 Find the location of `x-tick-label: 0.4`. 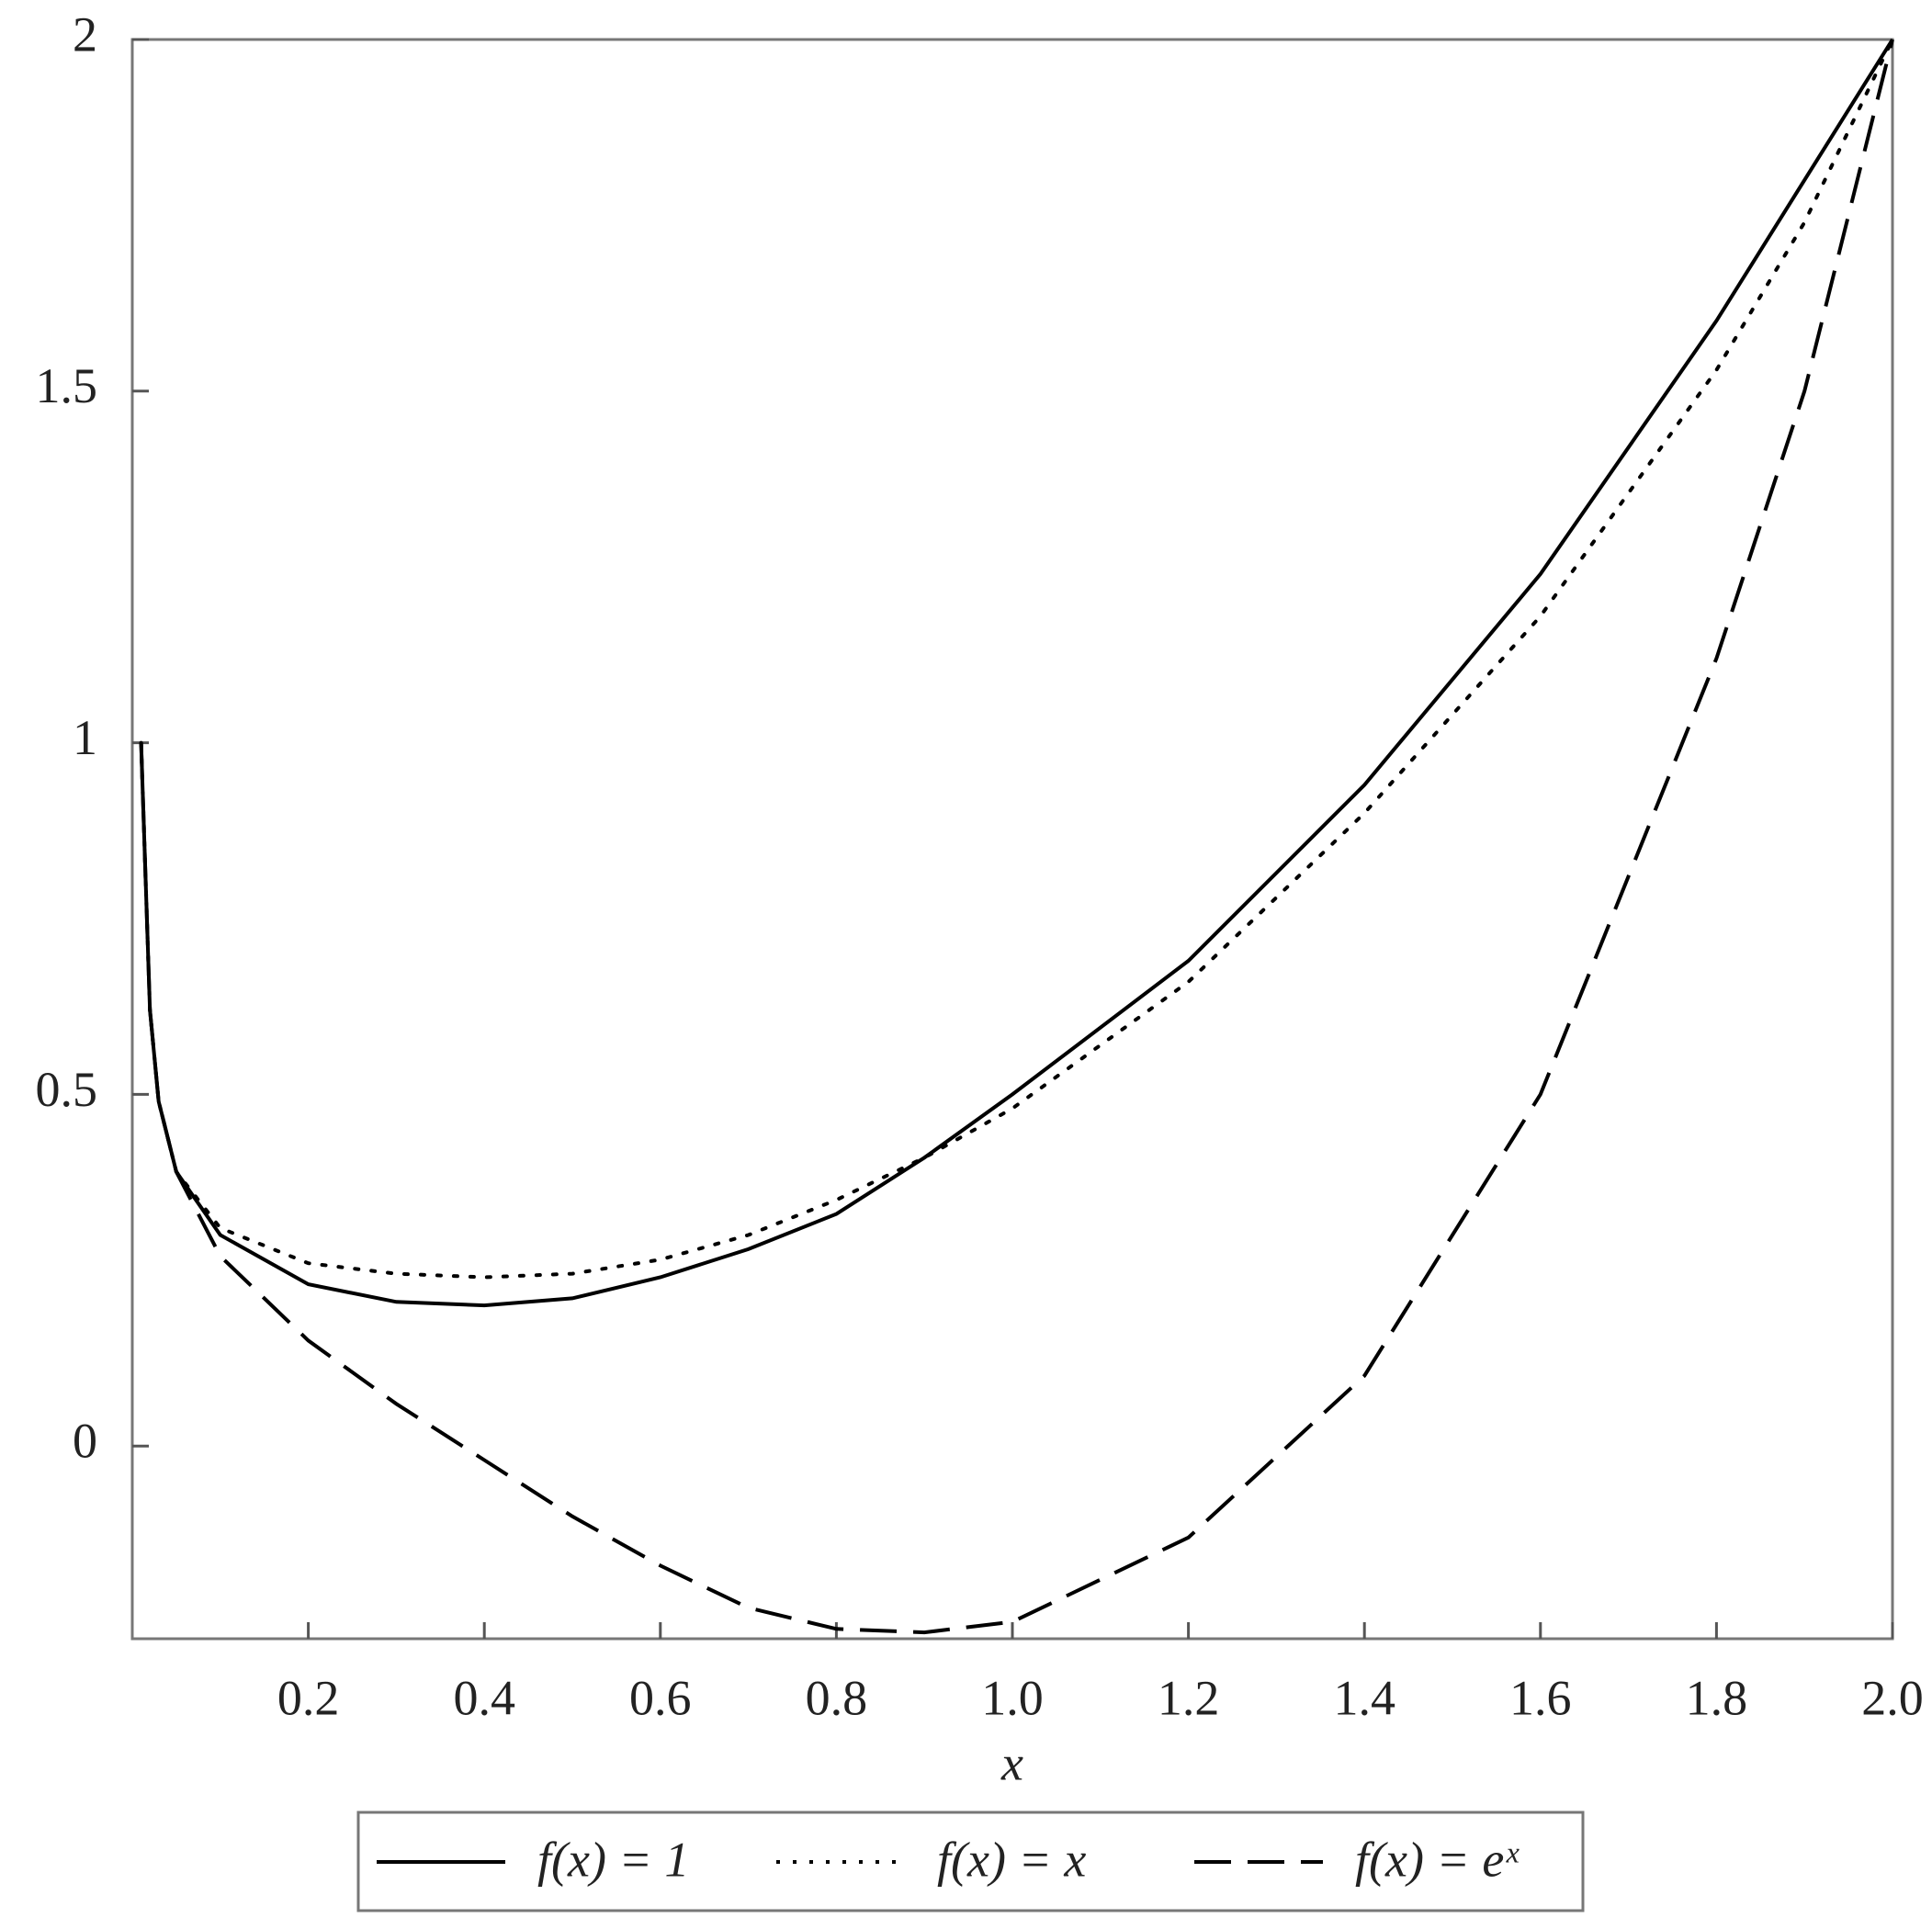

x-tick-label: 0.4 is located at coordinates (484, 1697).